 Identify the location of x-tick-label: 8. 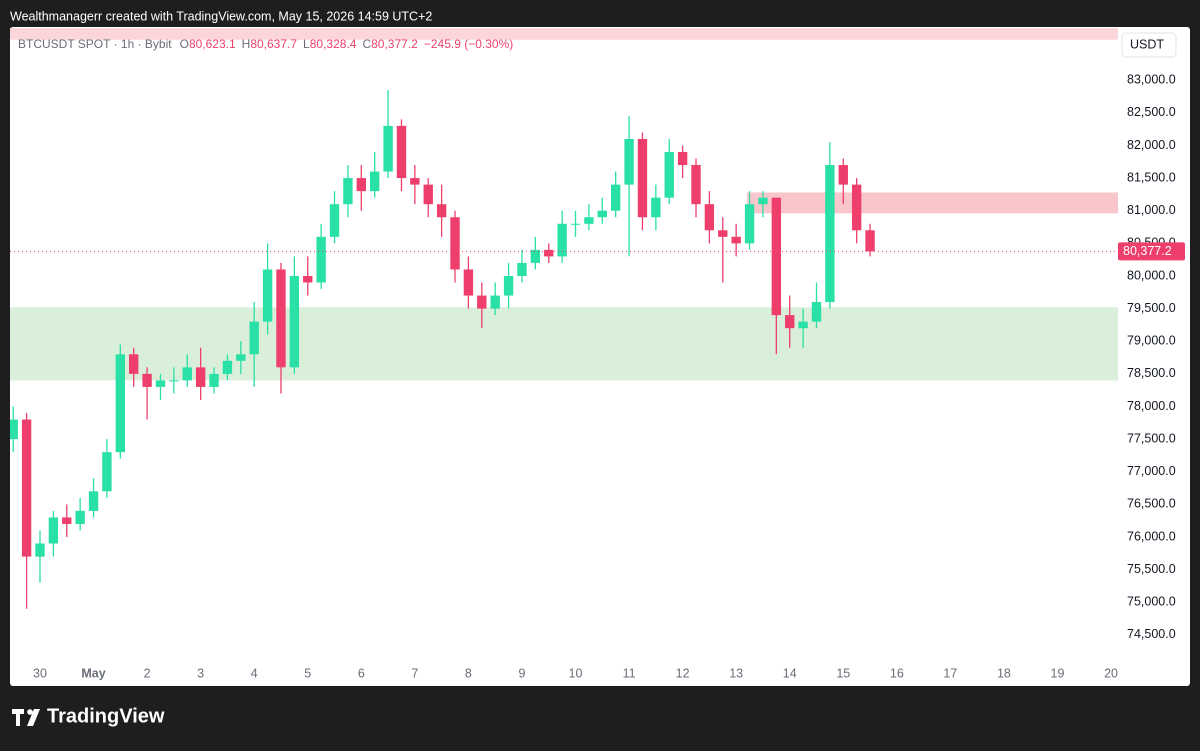
(468, 673).